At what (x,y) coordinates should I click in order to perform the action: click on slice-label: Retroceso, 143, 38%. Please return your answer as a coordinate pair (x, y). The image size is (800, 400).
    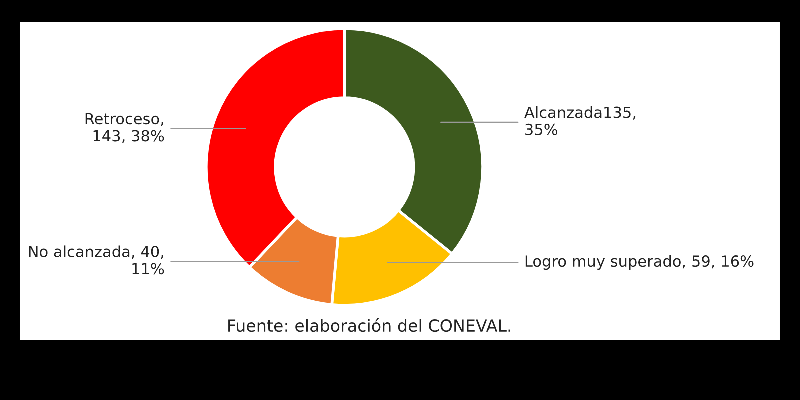
    Looking at the image, I should click on (125, 128).